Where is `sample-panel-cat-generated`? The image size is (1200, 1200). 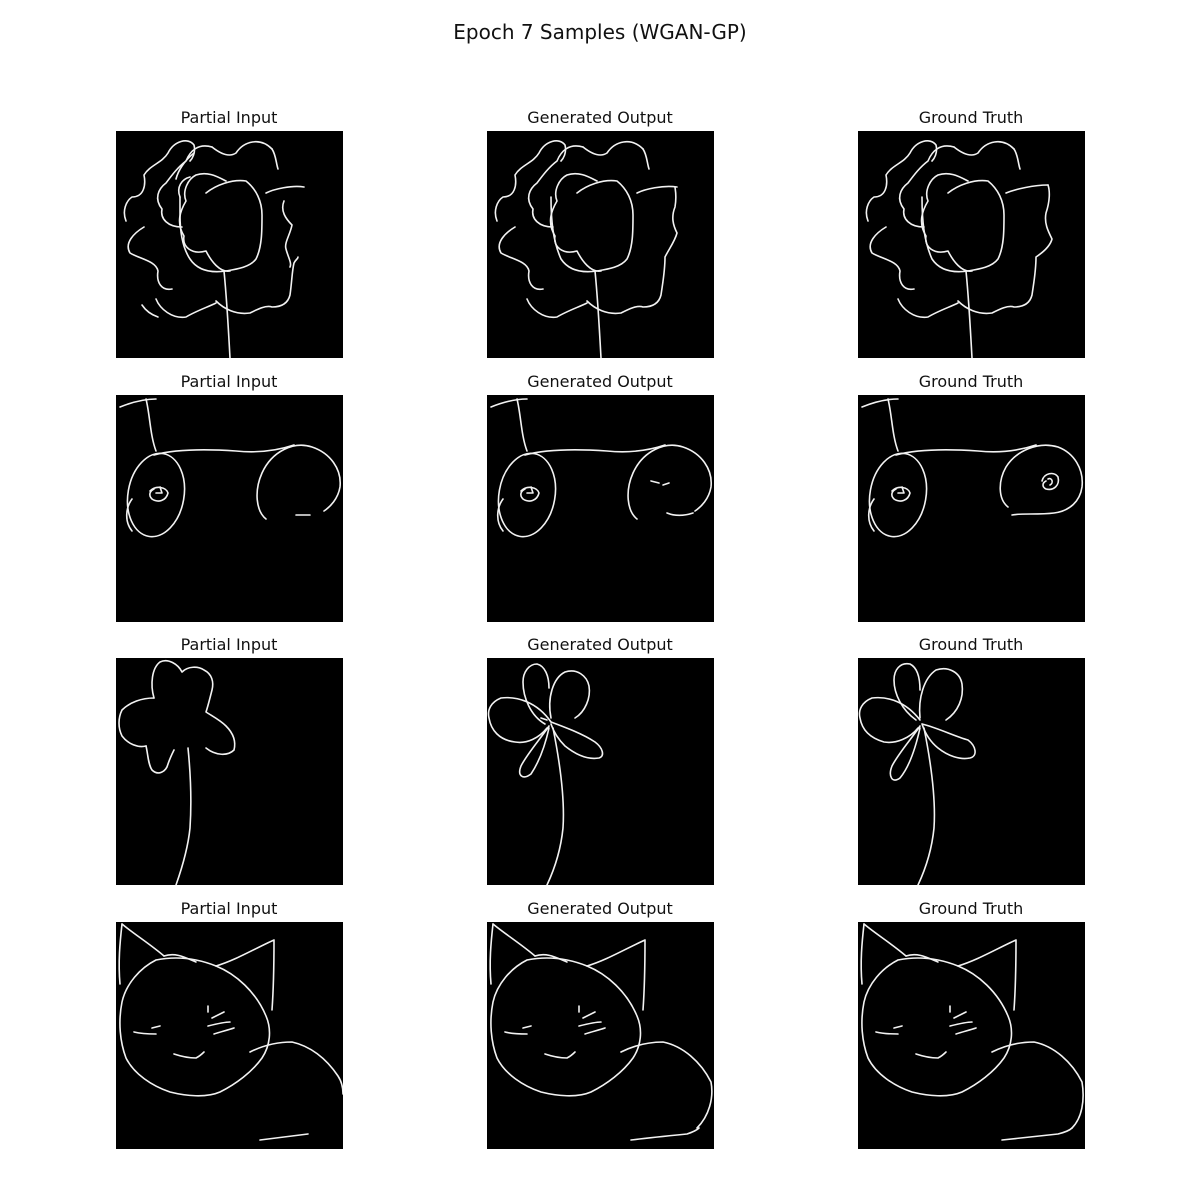
sample-panel-cat-generated is located at coordinates (600, 1035).